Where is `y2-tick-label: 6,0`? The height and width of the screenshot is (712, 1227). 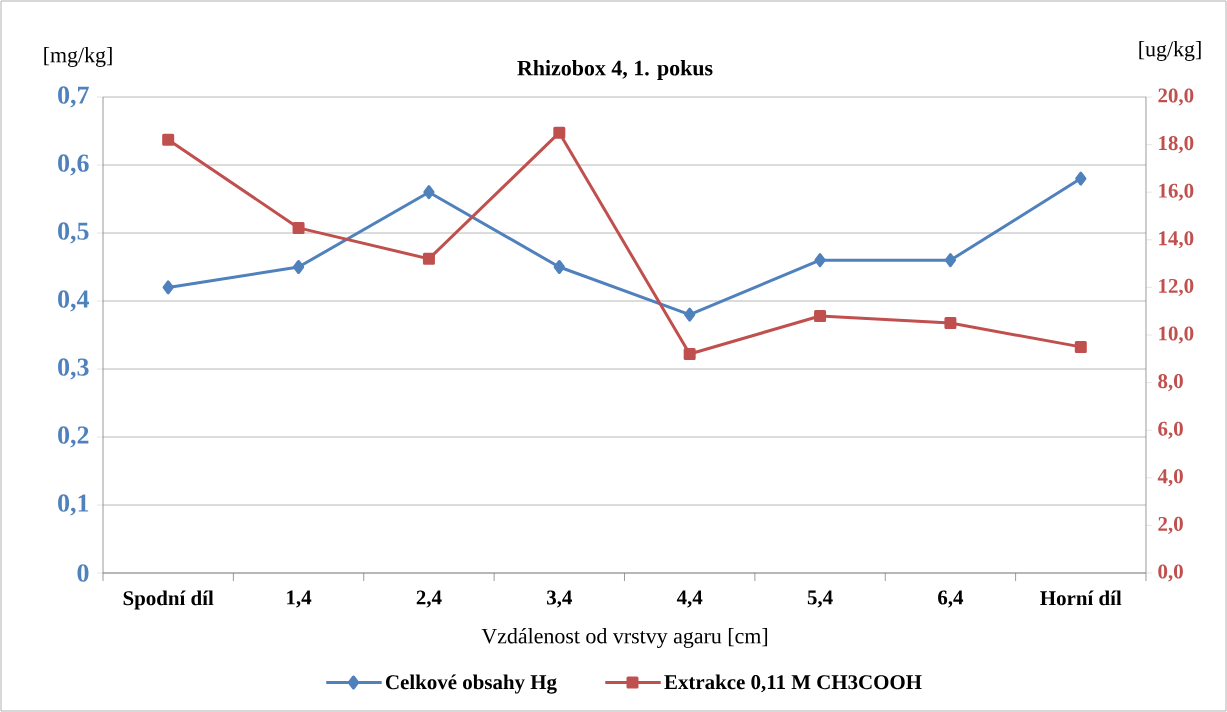
y2-tick-label: 6,0 is located at coordinates (1170, 430).